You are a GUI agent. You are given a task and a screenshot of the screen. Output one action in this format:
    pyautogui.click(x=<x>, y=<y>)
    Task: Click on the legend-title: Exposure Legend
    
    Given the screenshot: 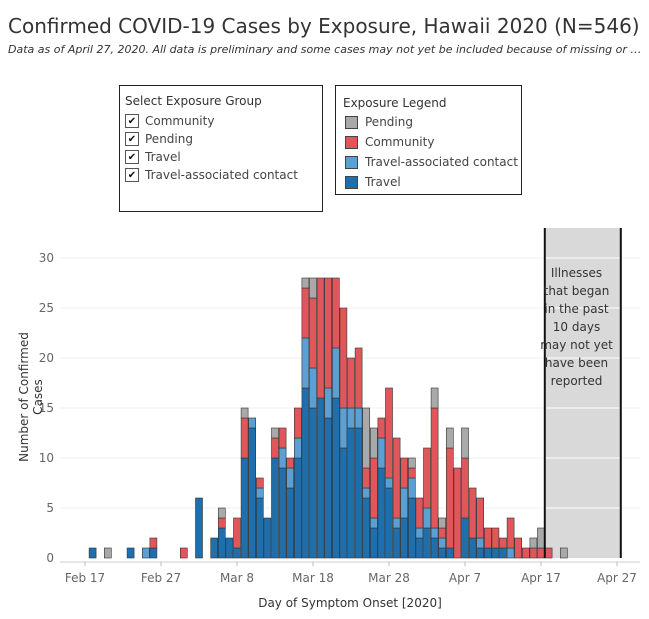 What is the action you would take?
    pyautogui.click(x=395, y=103)
    